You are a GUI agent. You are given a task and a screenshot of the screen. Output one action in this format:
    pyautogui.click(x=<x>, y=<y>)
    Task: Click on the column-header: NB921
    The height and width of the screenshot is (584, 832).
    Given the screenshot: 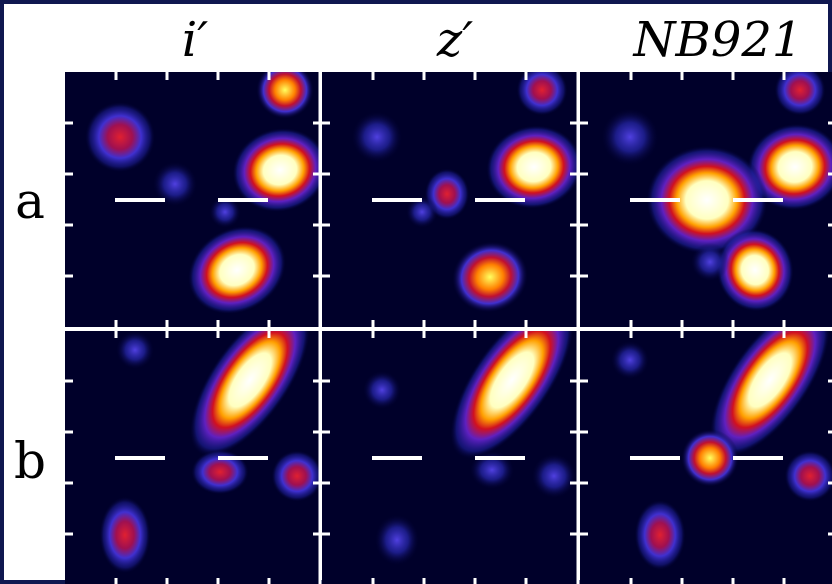 What is the action you would take?
    pyautogui.click(x=718, y=40)
    